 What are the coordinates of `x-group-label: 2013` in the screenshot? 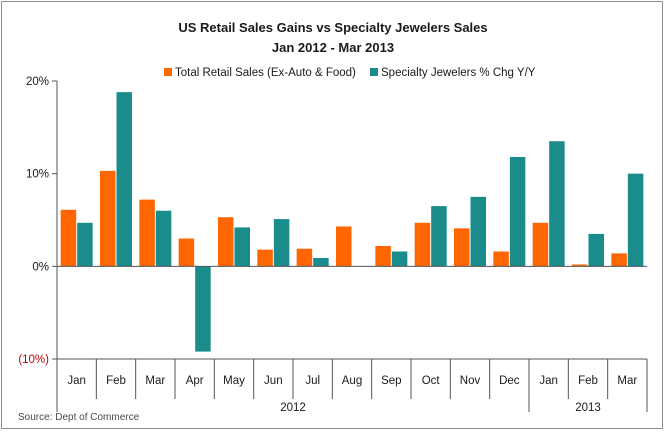 It's located at (588, 408).